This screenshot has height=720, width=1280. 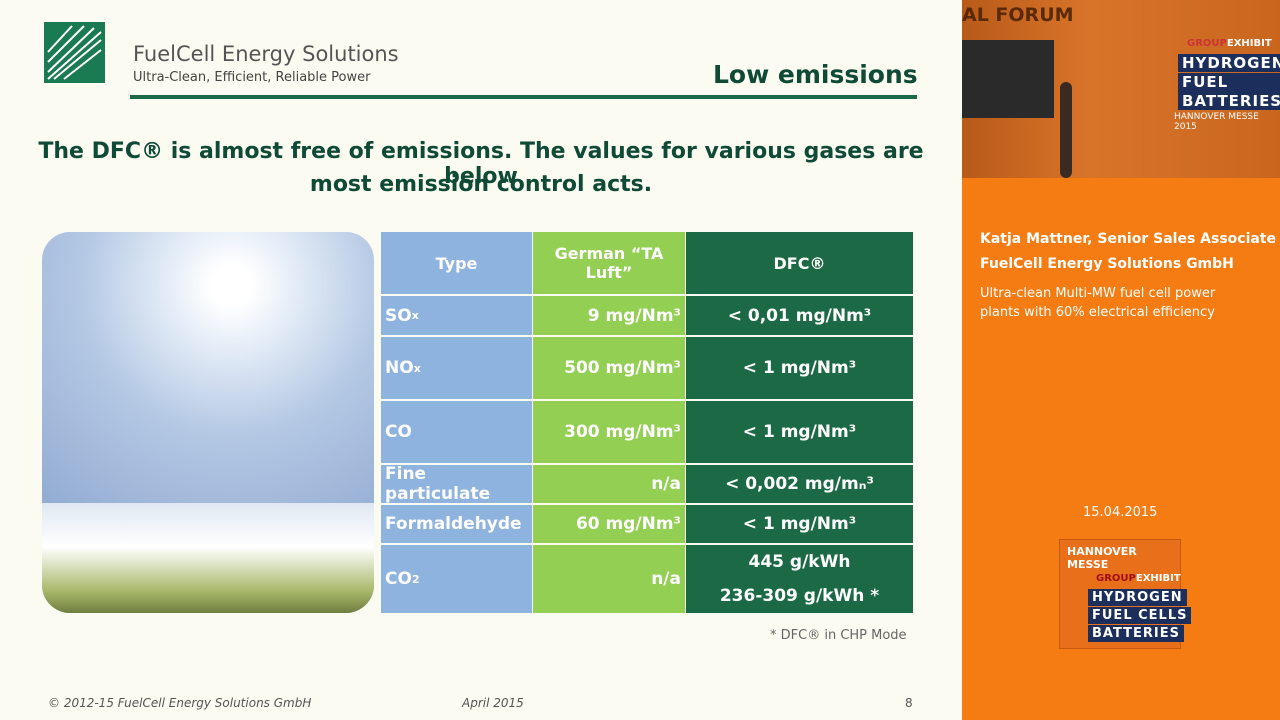 I want to click on table-cell: 445 g/kWh 236-309 g/kWh *, so click(x=799, y=579).